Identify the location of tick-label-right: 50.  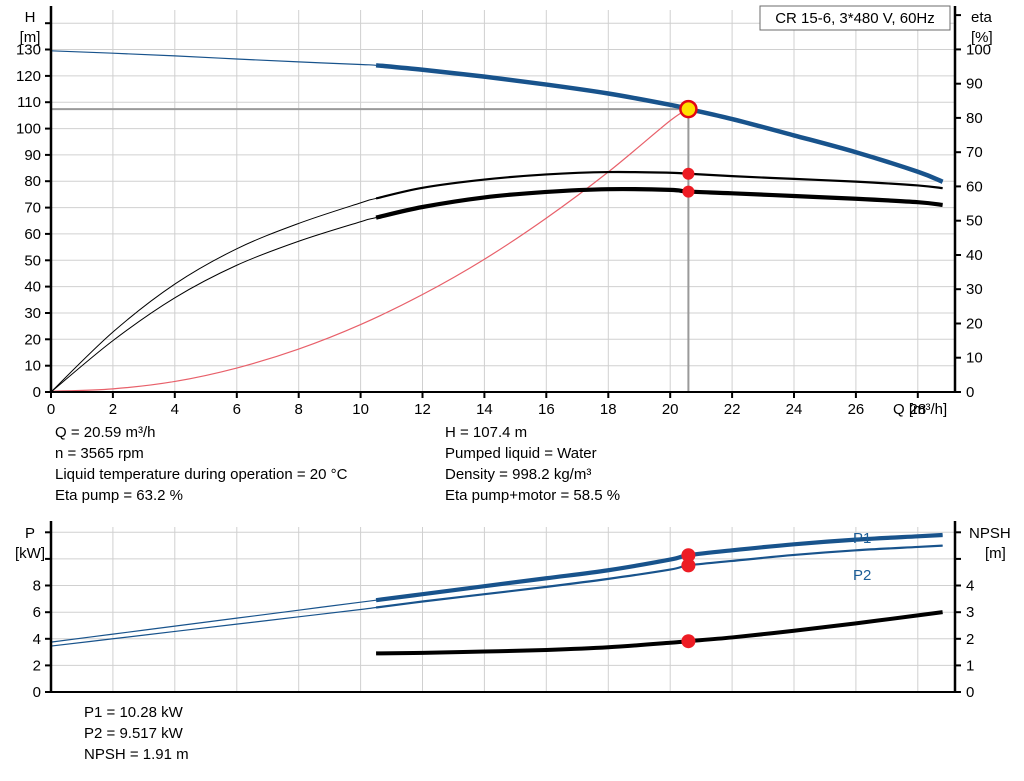
(974, 221).